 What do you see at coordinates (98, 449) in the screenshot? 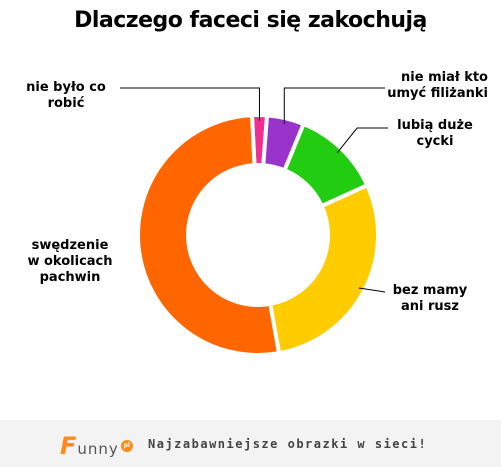
I see `logo-word: unny` at bounding box center [98, 449].